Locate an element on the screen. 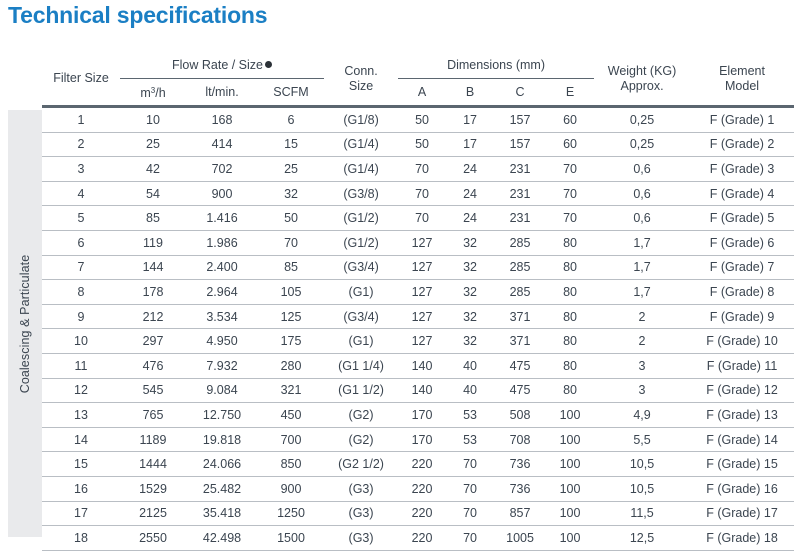 The image size is (800, 551). cell-conn-size: (G3/8) is located at coordinates (361, 194).